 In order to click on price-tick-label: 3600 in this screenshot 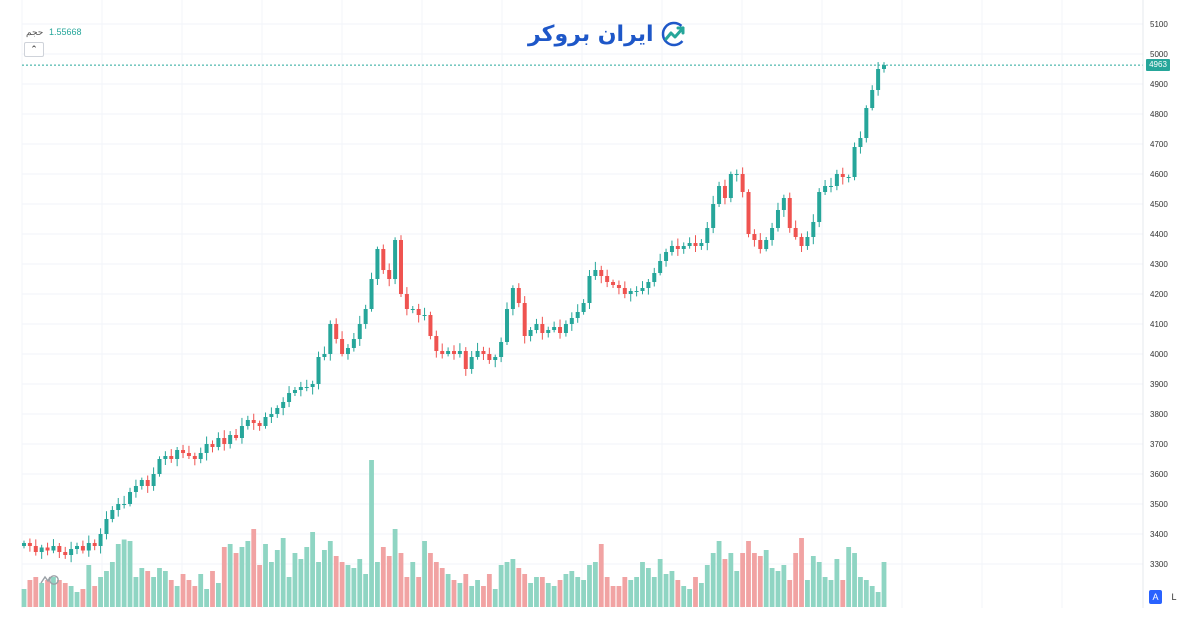, I will do `click(1159, 474)`.